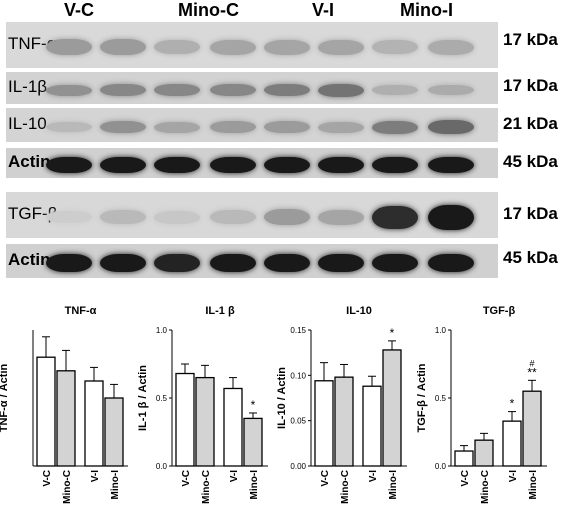 This screenshot has width=567, height=508. What do you see at coordinates (531, 363) in the screenshot?
I see `significance-marker: #` at bounding box center [531, 363].